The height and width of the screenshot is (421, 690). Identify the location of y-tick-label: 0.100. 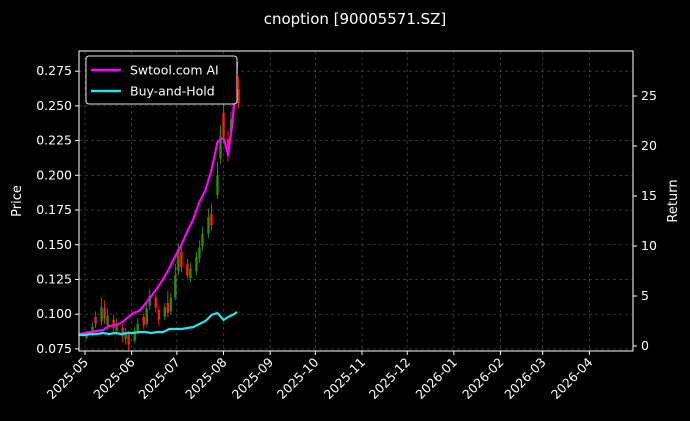
(54, 313).